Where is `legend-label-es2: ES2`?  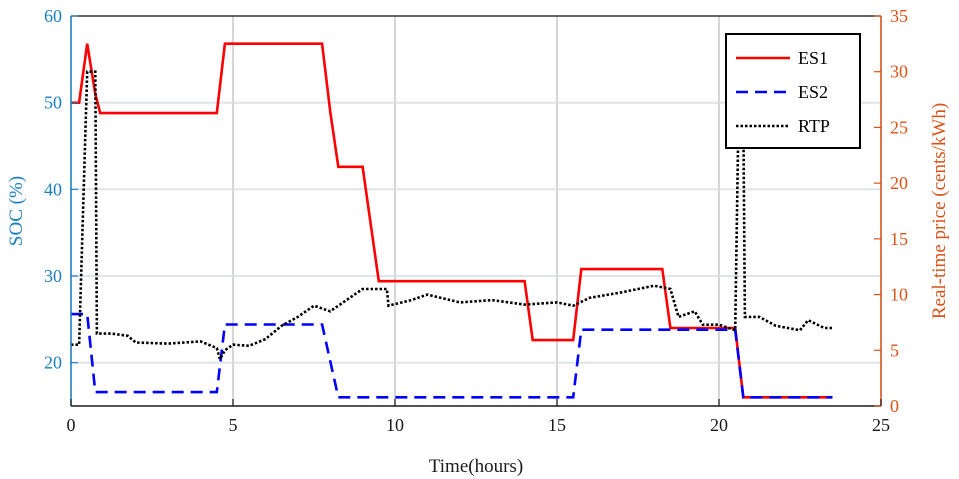
legend-label-es2: ES2 is located at coordinates (813, 92).